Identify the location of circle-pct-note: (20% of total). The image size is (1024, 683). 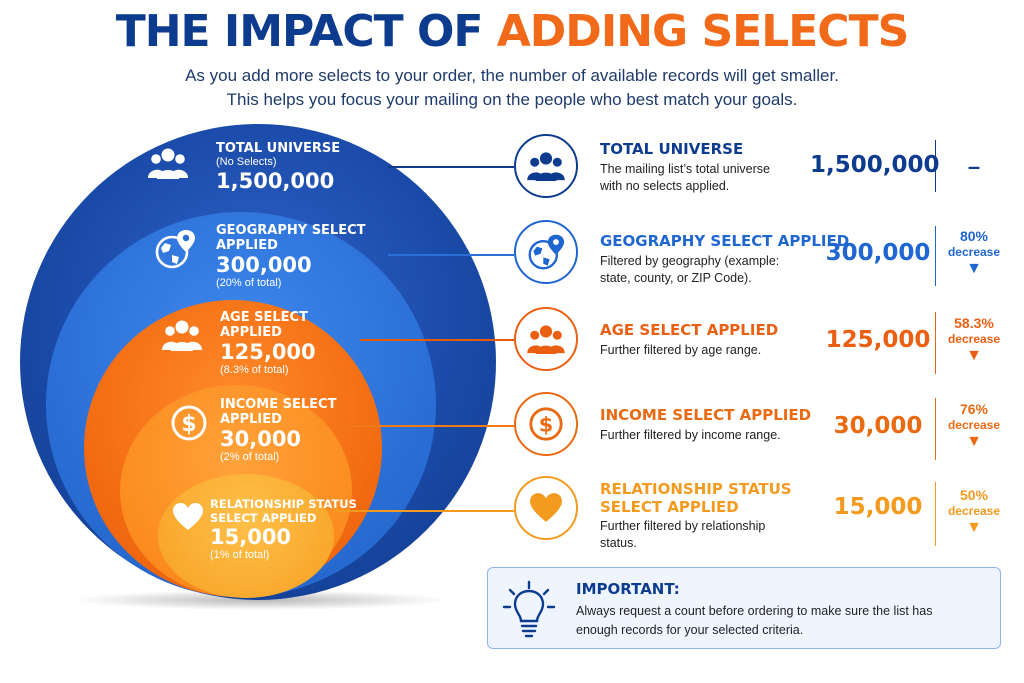
(249, 283).